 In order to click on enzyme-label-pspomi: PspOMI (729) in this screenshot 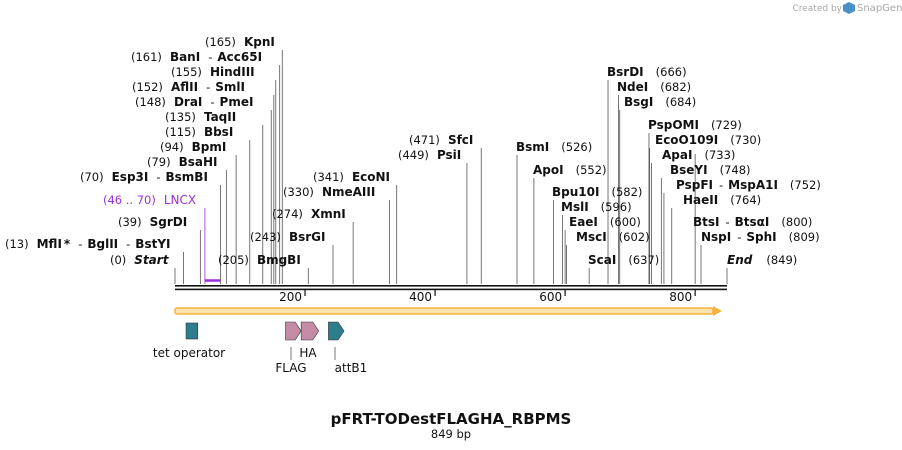, I will do `click(695, 125)`.